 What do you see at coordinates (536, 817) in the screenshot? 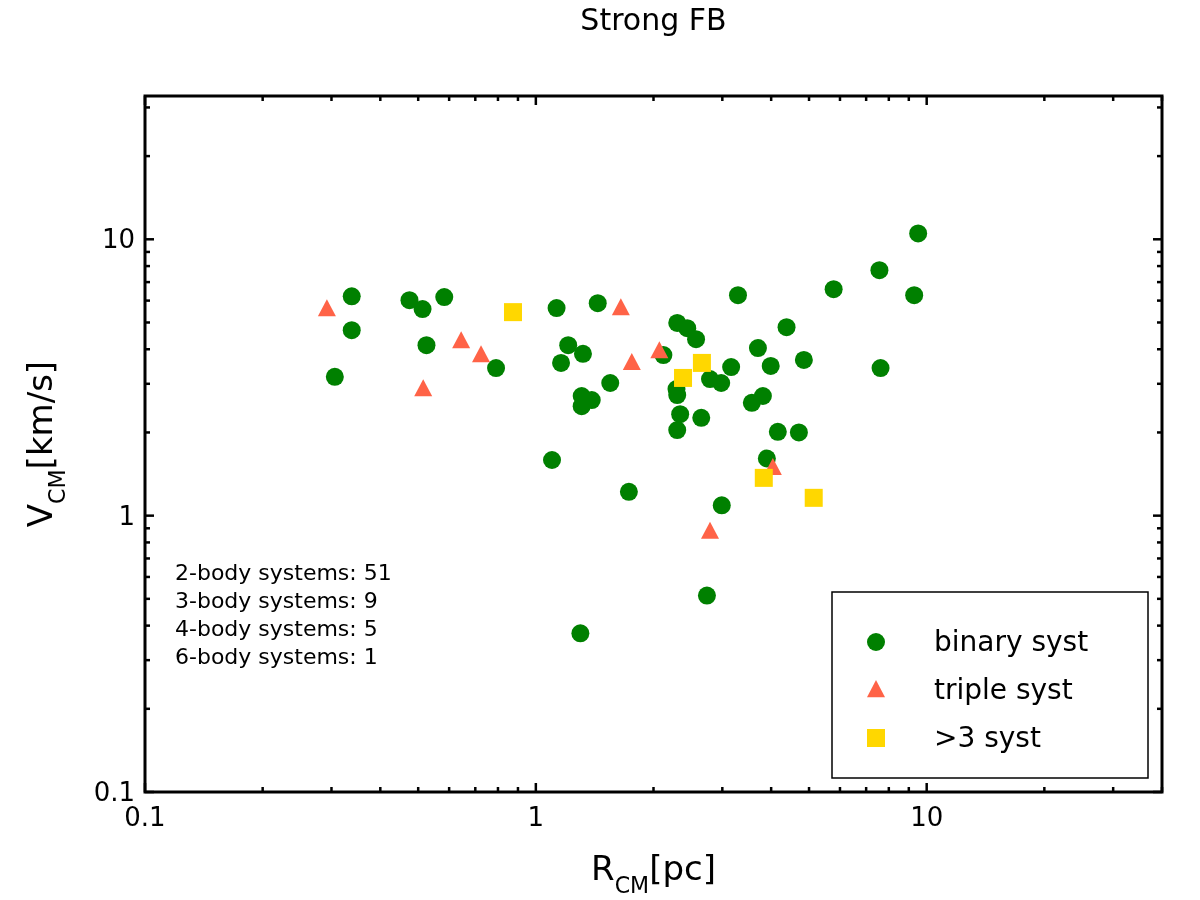
I see `x-tick-label: 1` at bounding box center [536, 817].